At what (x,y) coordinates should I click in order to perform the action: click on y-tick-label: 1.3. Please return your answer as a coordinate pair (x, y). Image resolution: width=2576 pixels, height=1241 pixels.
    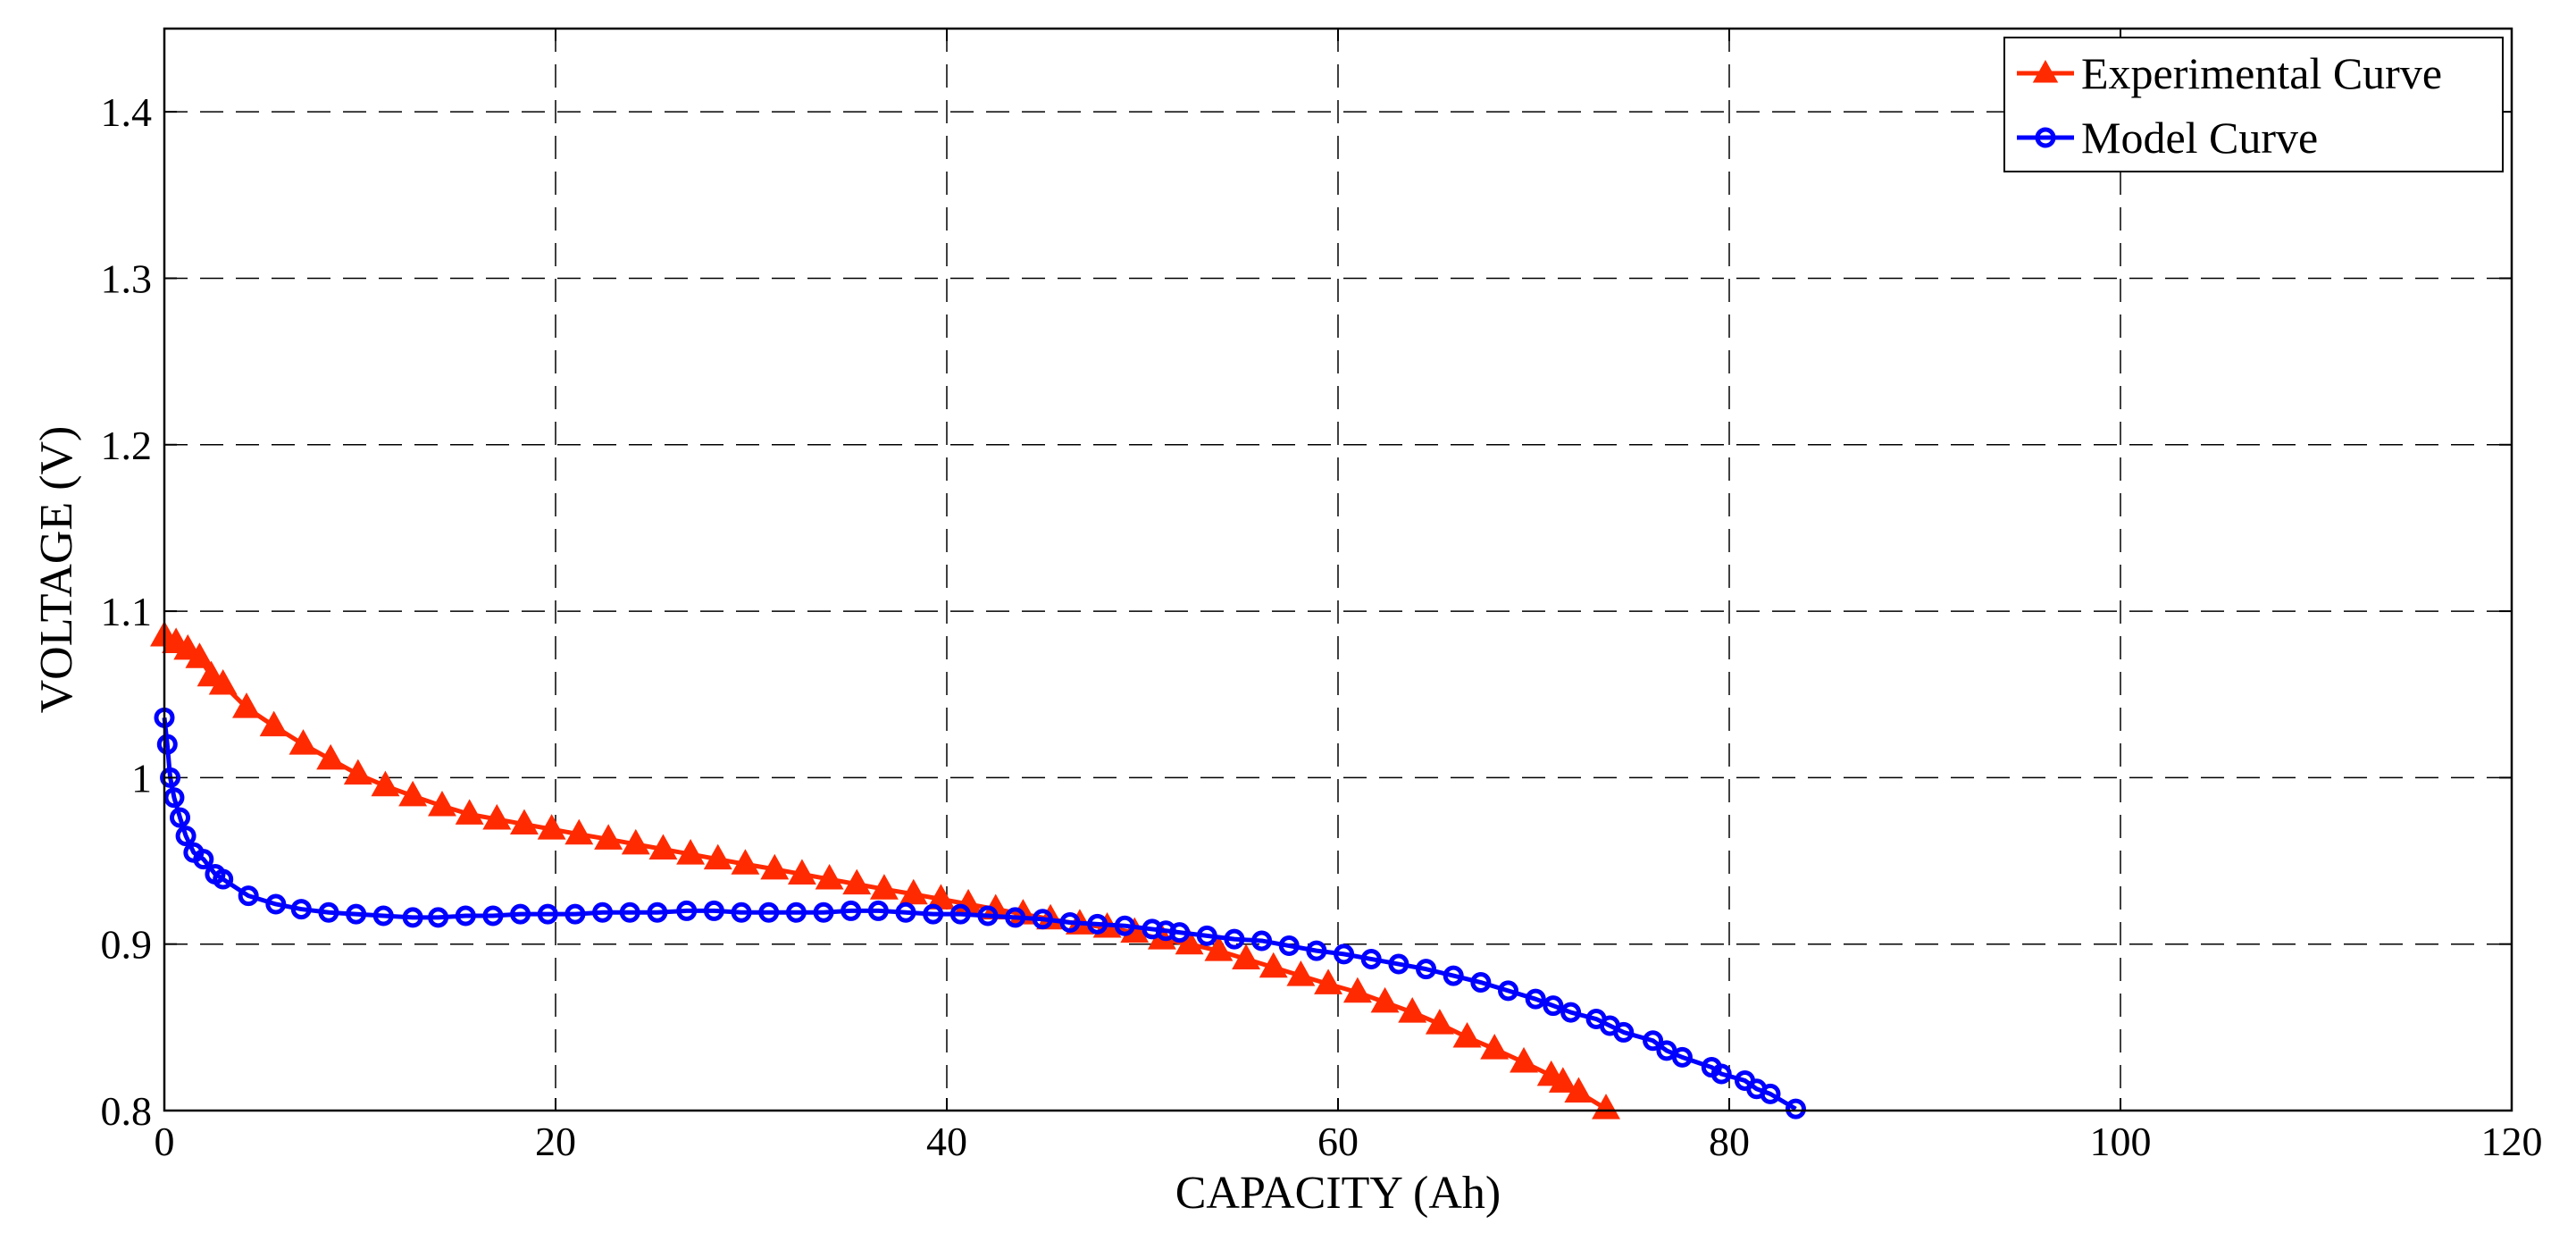
    Looking at the image, I should click on (127, 278).